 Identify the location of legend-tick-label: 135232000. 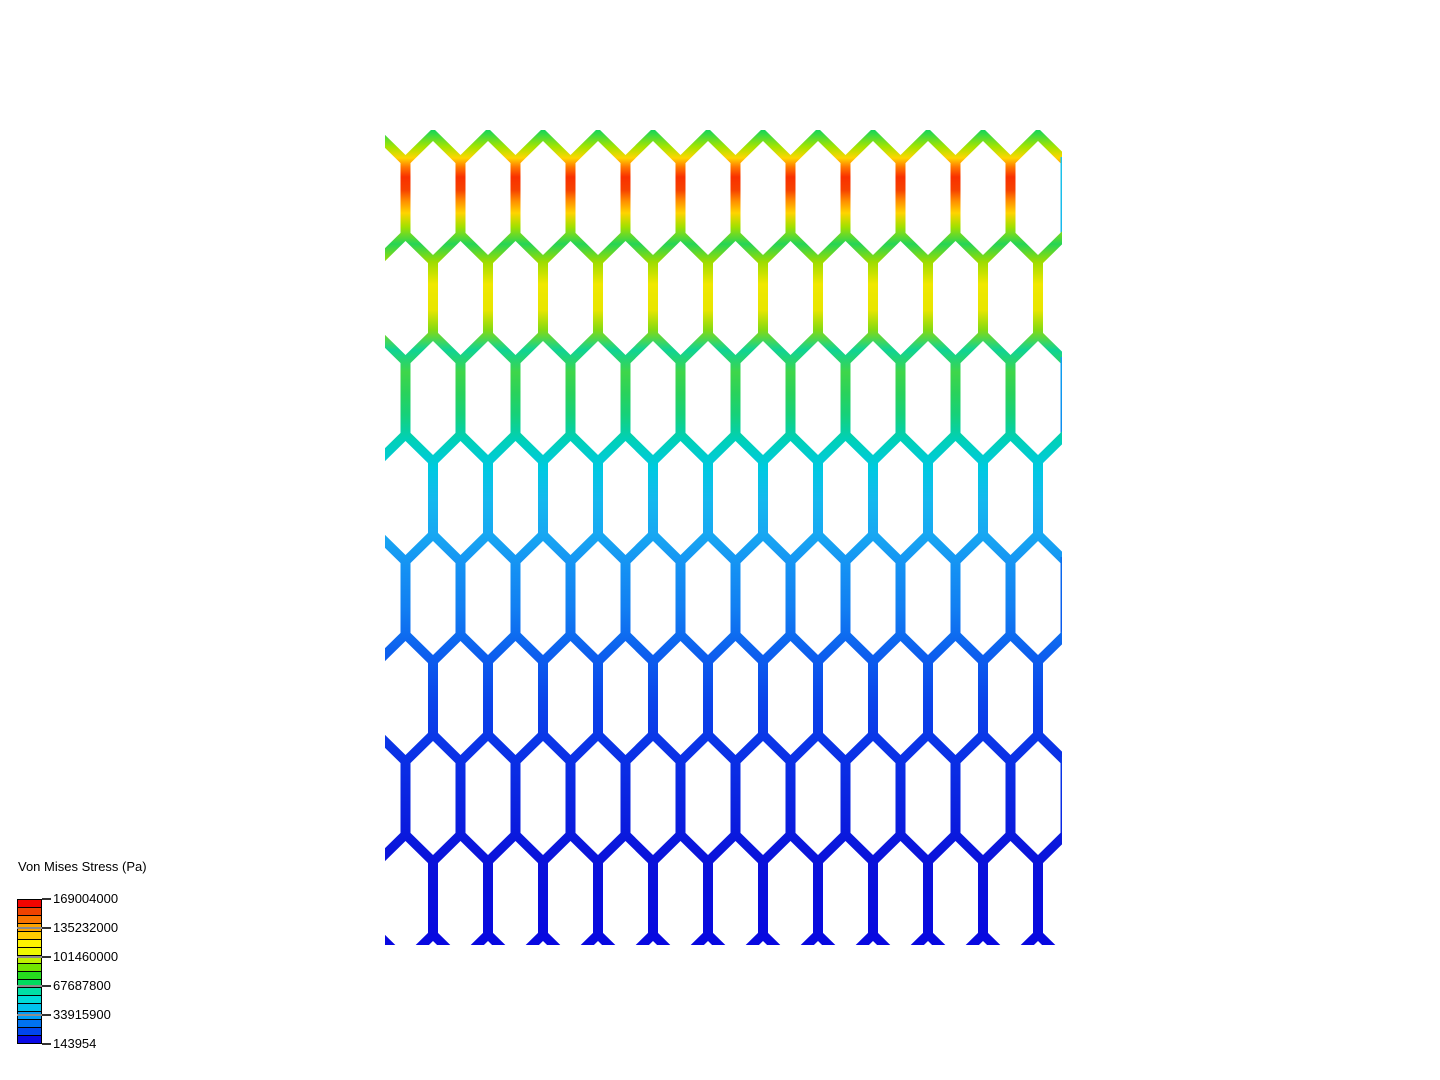
(86, 927).